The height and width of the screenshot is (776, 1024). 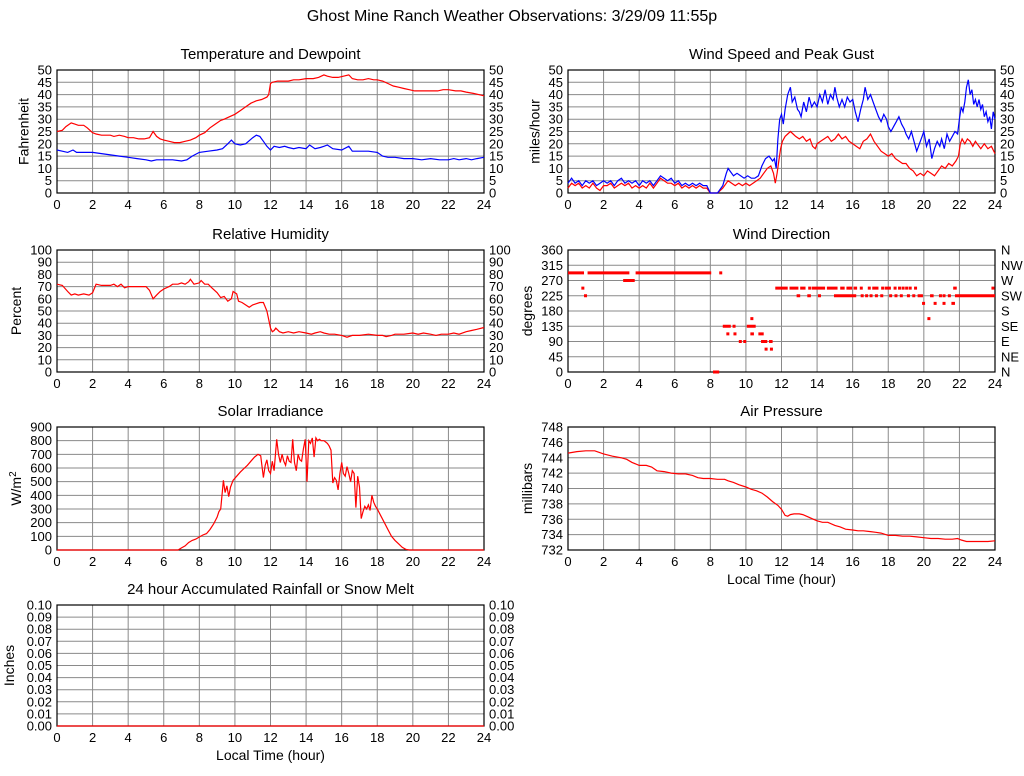 What do you see at coordinates (45, 131) in the screenshot?
I see `svg-text: 25` at bounding box center [45, 131].